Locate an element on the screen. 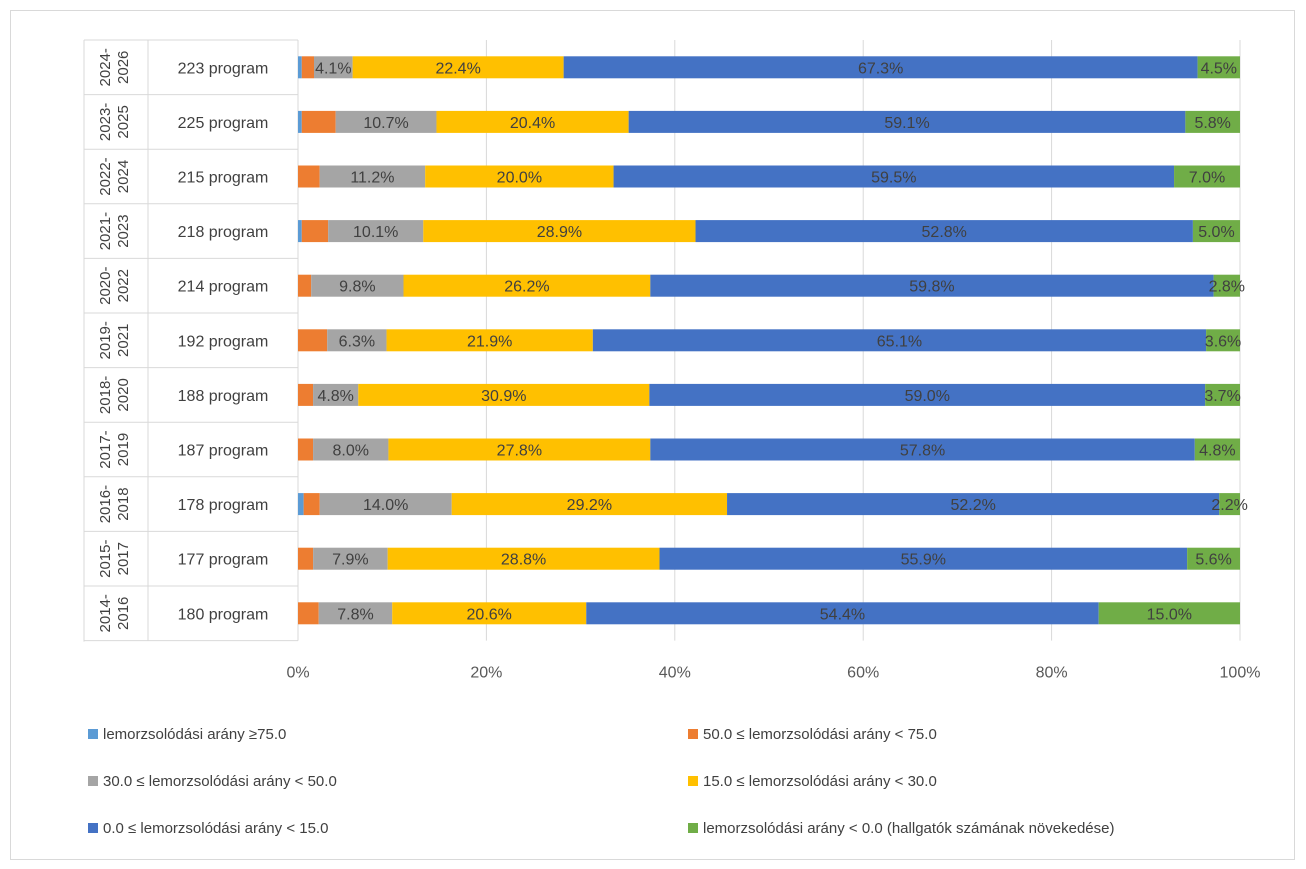  data-label: 3.7% is located at coordinates (1222, 396).